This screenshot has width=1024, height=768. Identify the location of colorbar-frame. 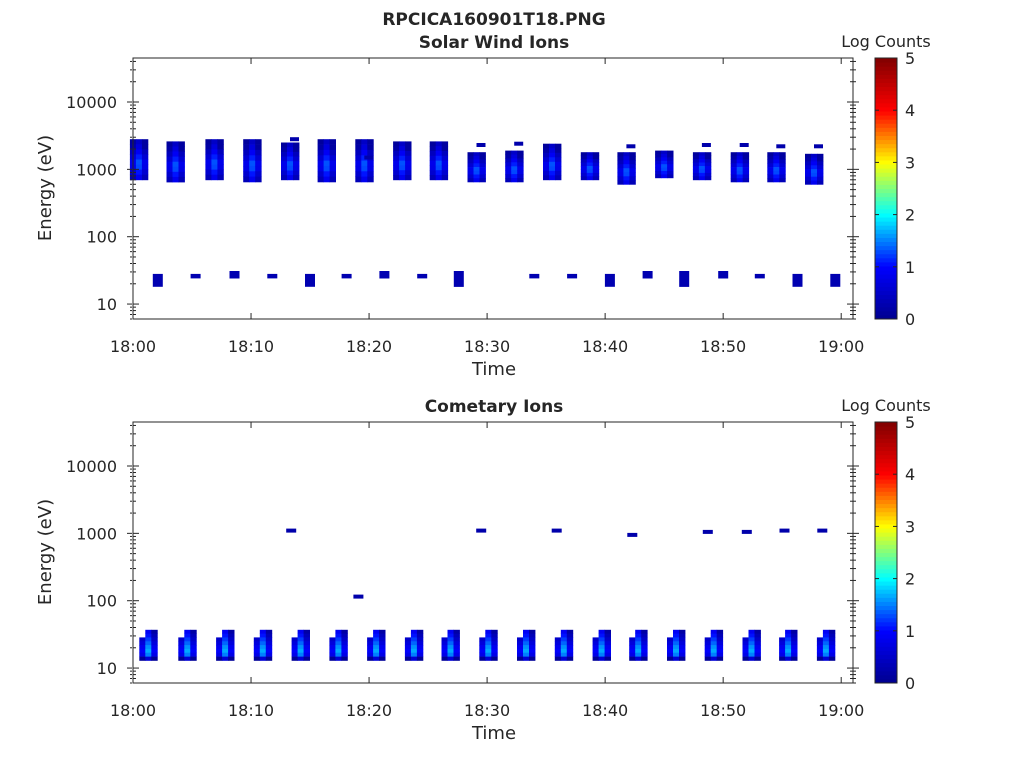
(886, 552).